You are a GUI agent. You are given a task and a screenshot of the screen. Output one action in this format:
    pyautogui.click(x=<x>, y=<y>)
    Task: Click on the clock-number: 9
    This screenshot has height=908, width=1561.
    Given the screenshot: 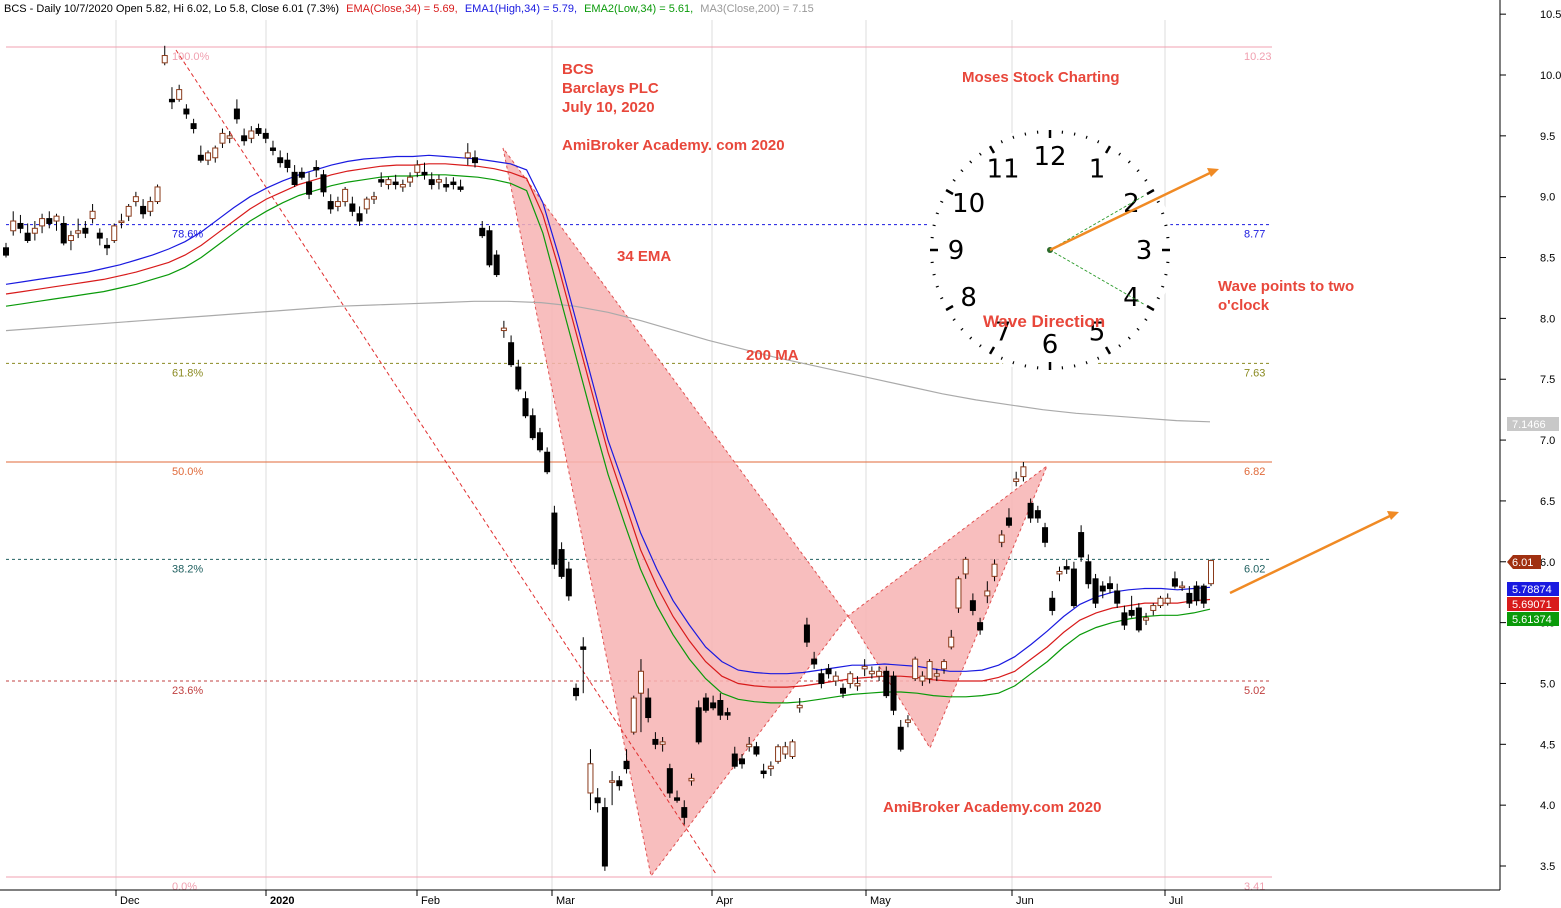 What is the action you would take?
    pyautogui.click(x=956, y=251)
    